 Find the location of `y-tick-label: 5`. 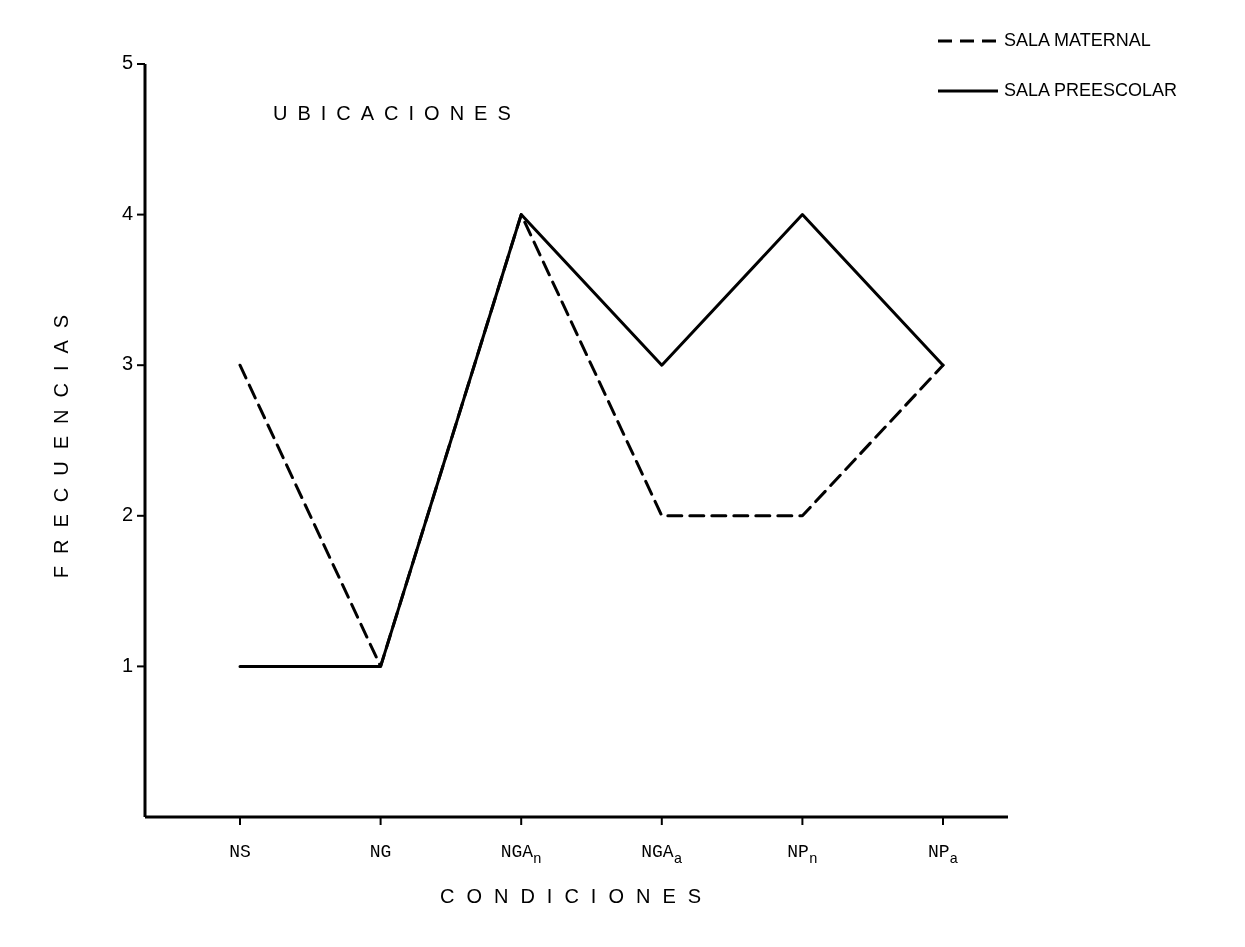

y-tick-label: 5 is located at coordinates (127, 62).